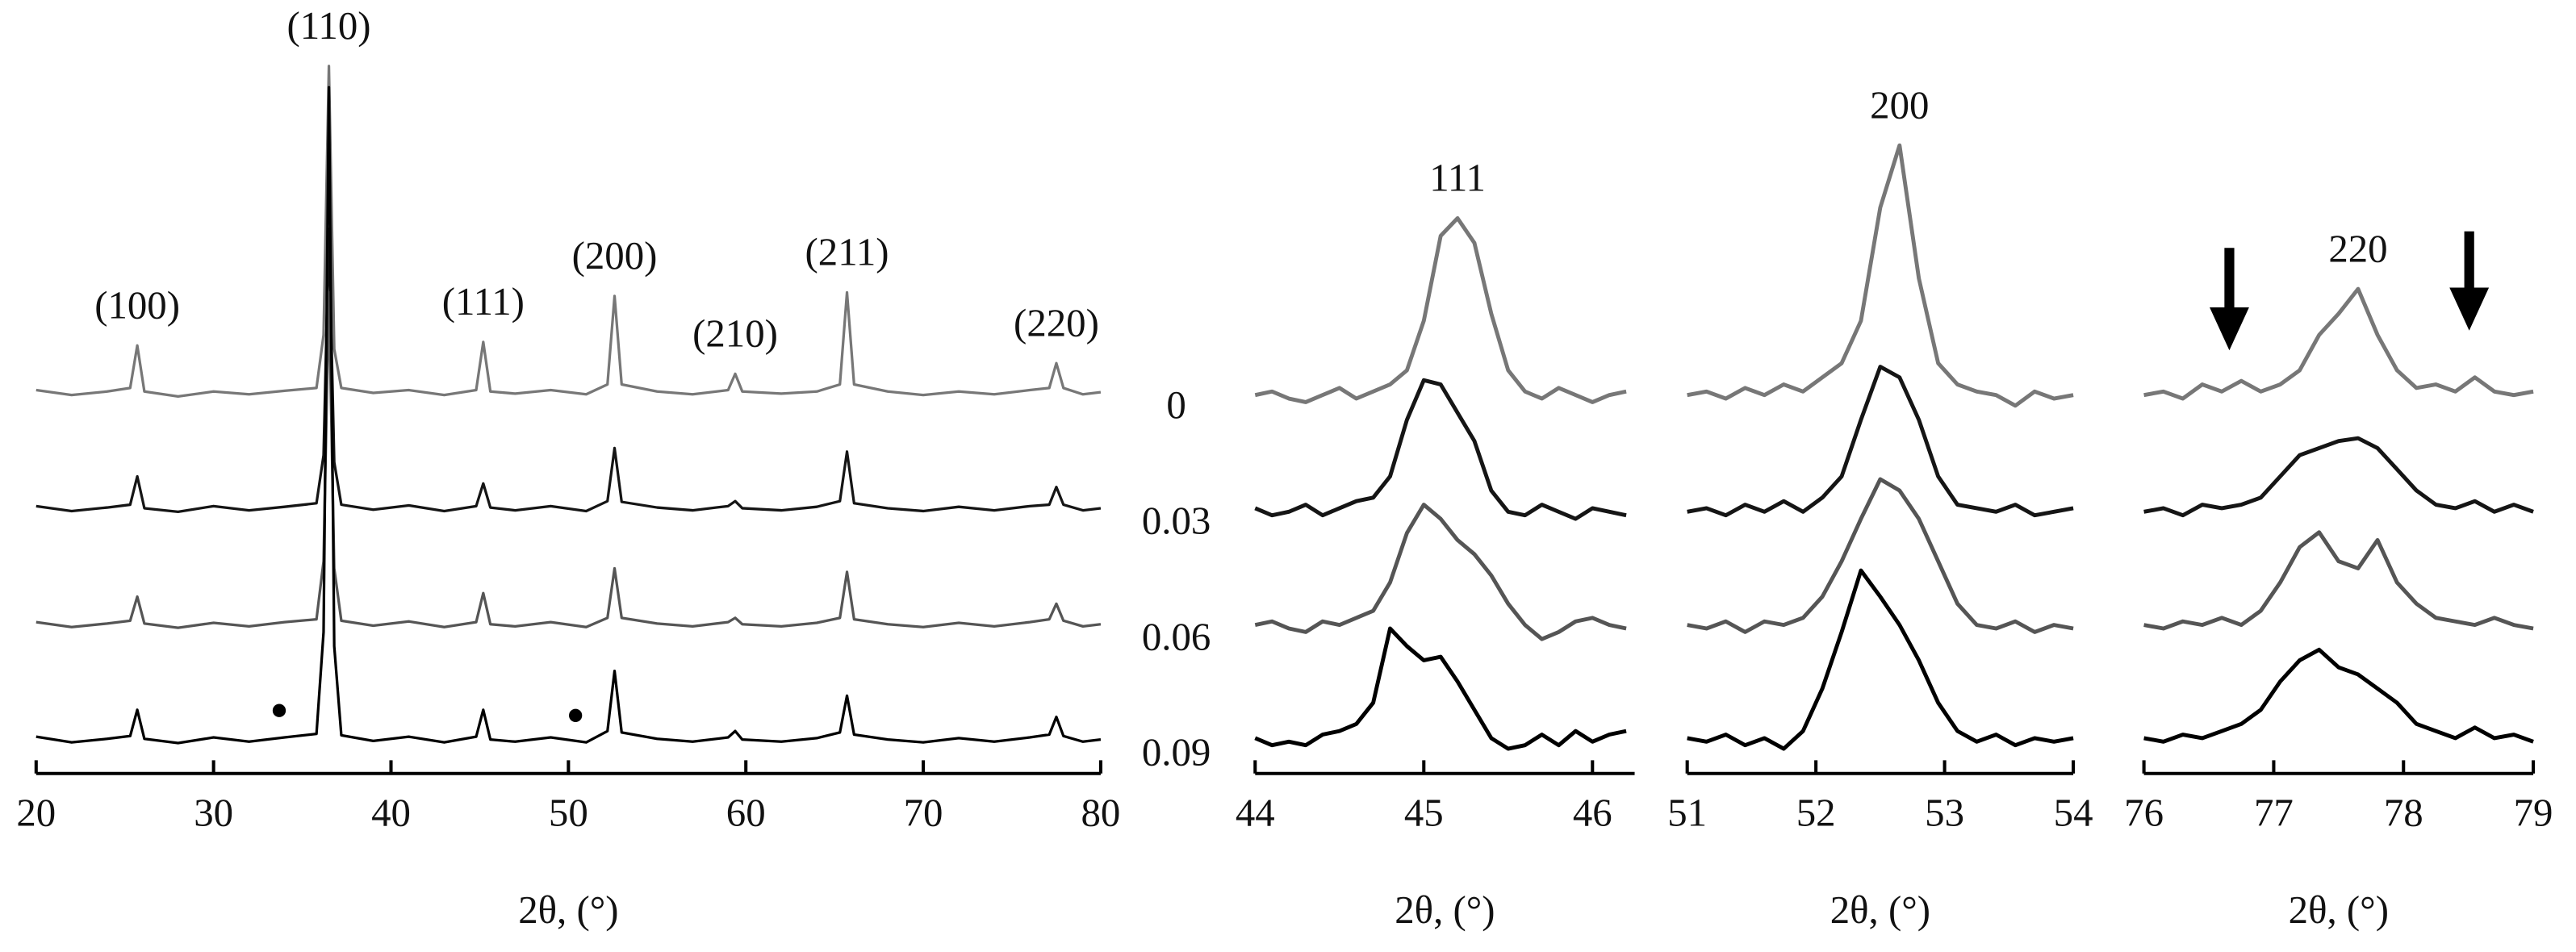 This screenshot has width=2576, height=952. What do you see at coordinates (137, 304) in the screenshot?
I see `peak-label: (100)` at bounding box center [137, 304].